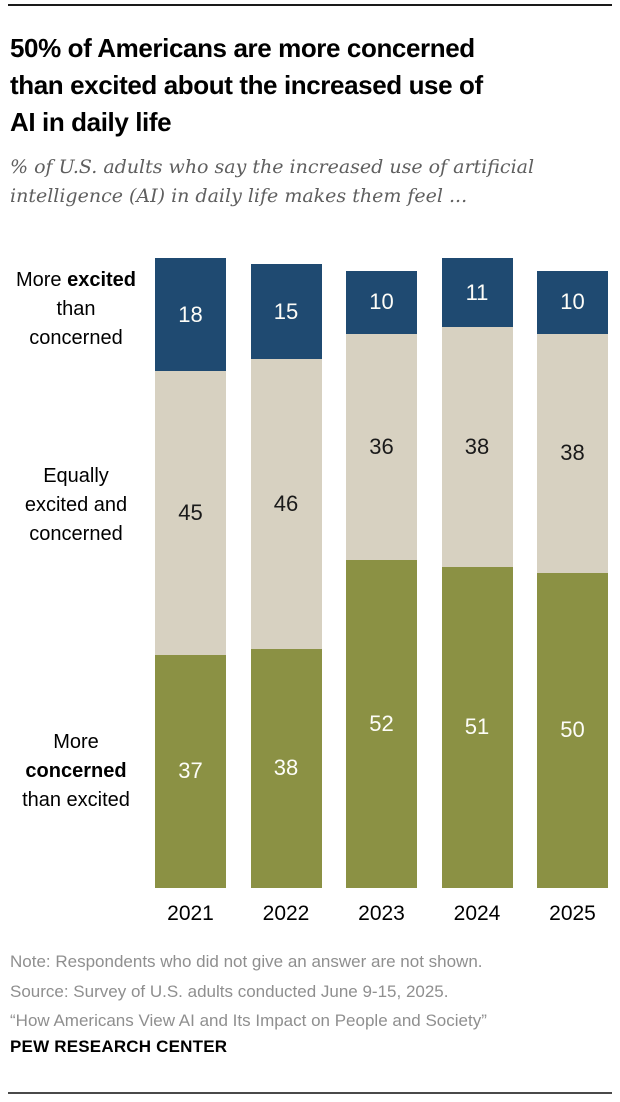 Image resolution: width=620 pixels, height=1102 pixels. Describe the element at coordinates (310, 1093) in the screenshot. I see `bottom-rule` at that location.